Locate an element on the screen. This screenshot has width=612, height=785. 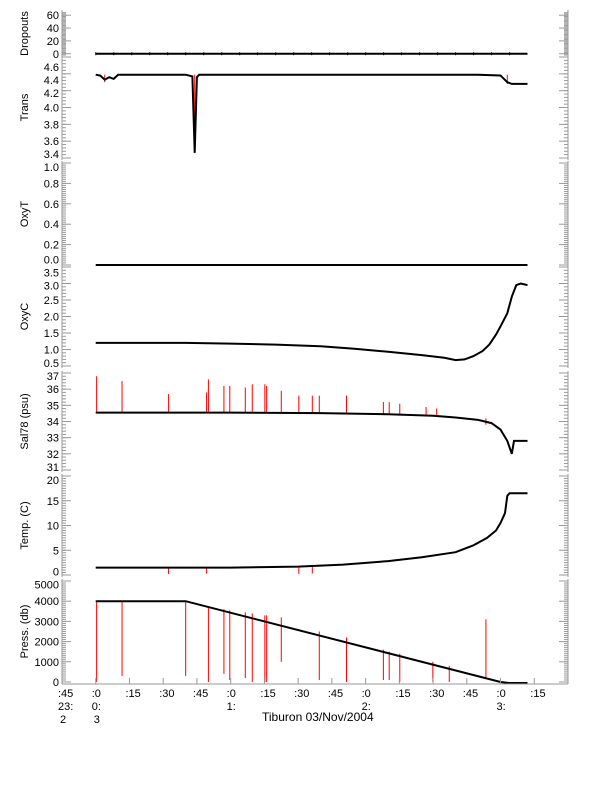
y-tick-label: 2.0 is located at coordinates (51, 318).